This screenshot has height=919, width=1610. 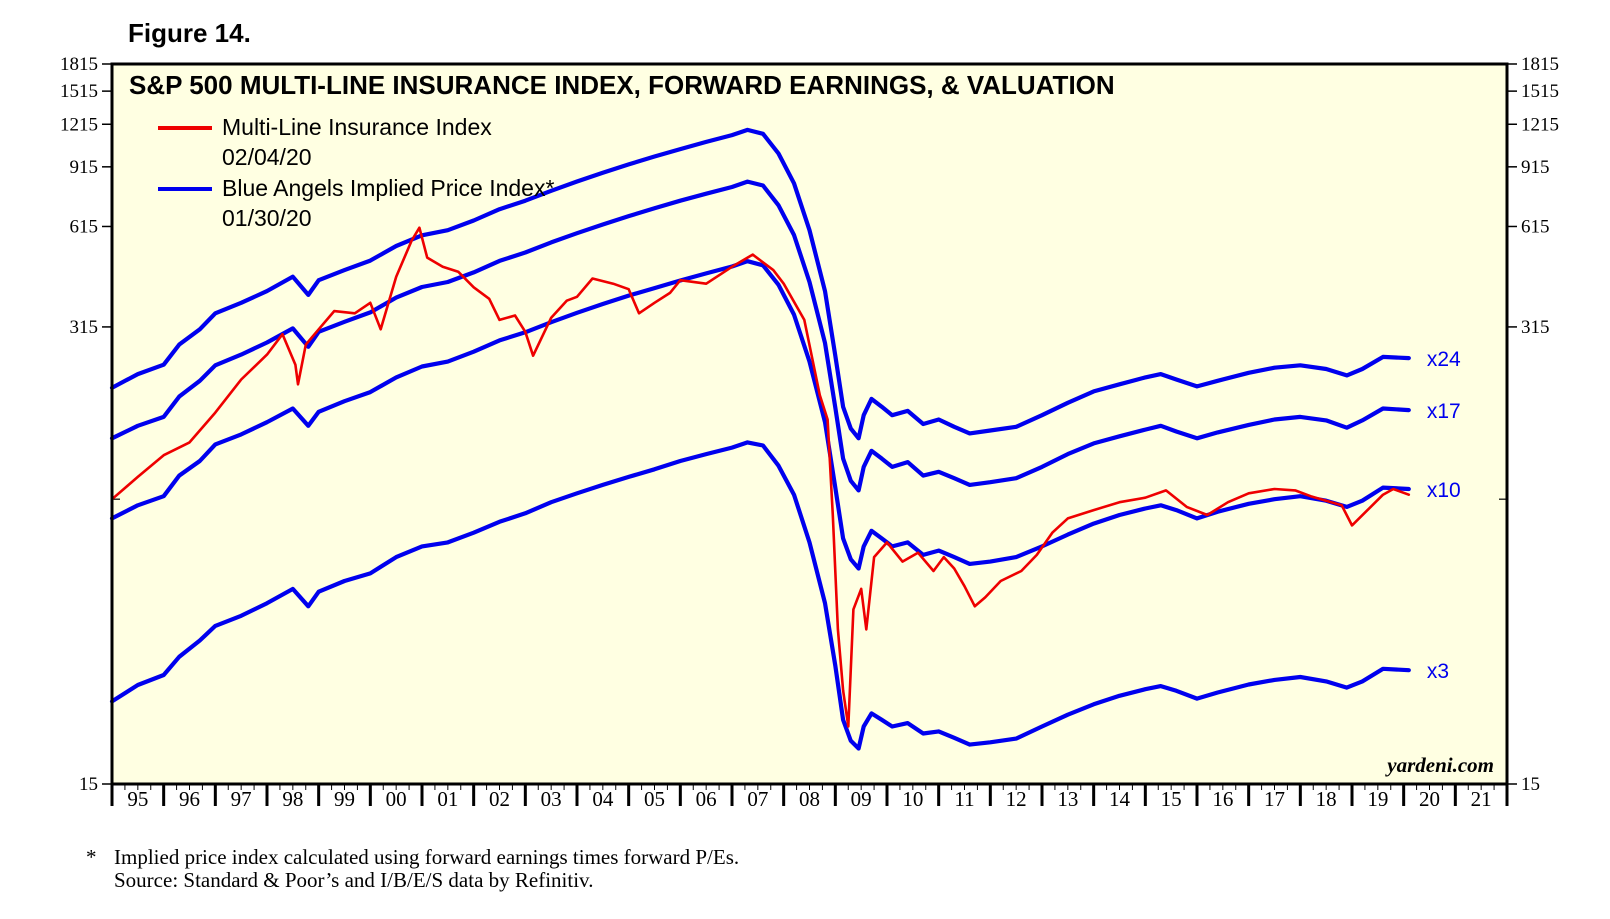 I want to click on series-end-label-x3: x3, so click(x=1438, y=671).